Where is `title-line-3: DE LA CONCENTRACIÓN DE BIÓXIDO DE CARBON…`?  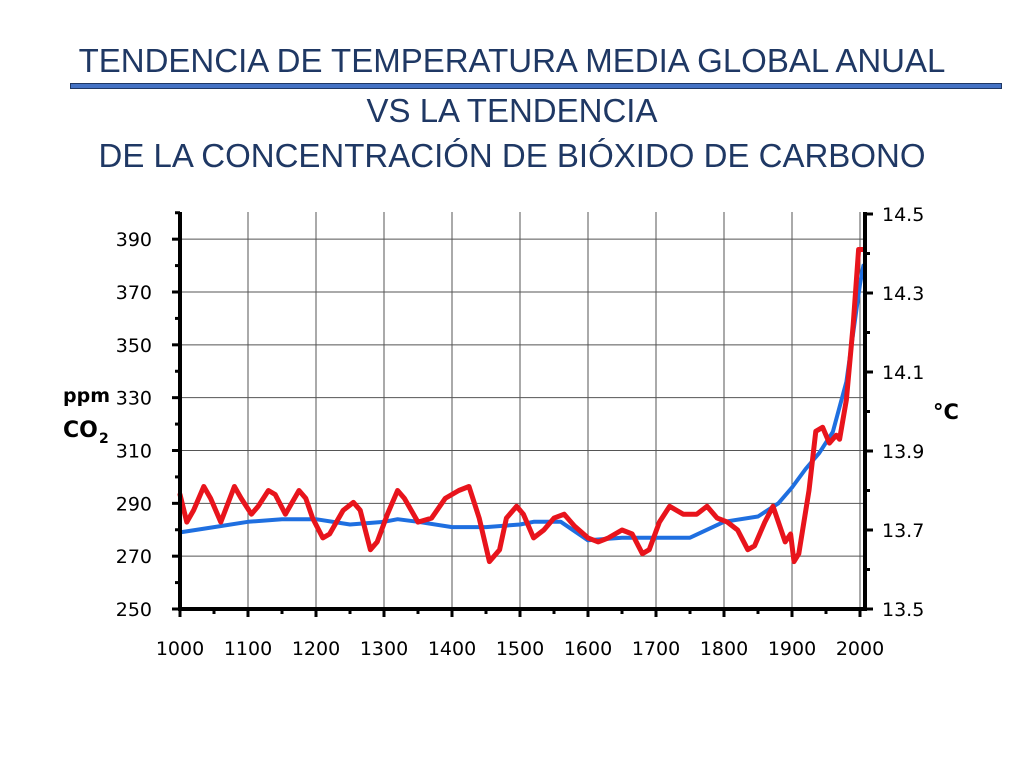
title-line-3: DE LA CONCENTRACIÓN DE BIÓXIDO DE CARBON… is located at coordinates (512, 155).